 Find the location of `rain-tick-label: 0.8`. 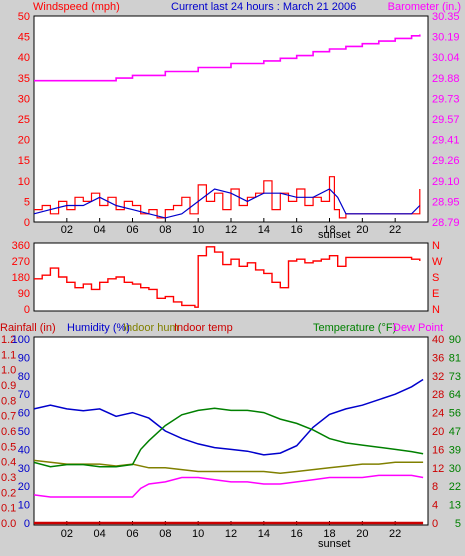

rain-tick-label: 0.8 is located at coordinates (8, 401).